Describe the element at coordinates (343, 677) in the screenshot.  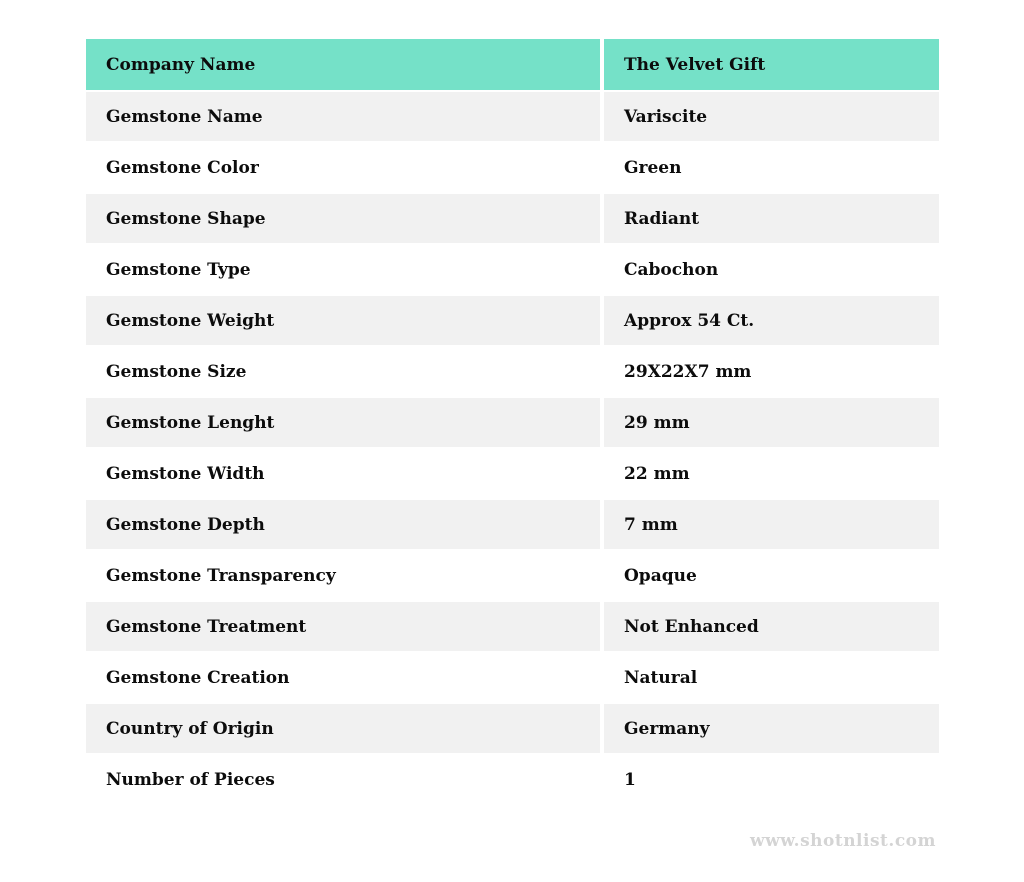
I see `row-label-cell: Gemstone Creation` at that location.